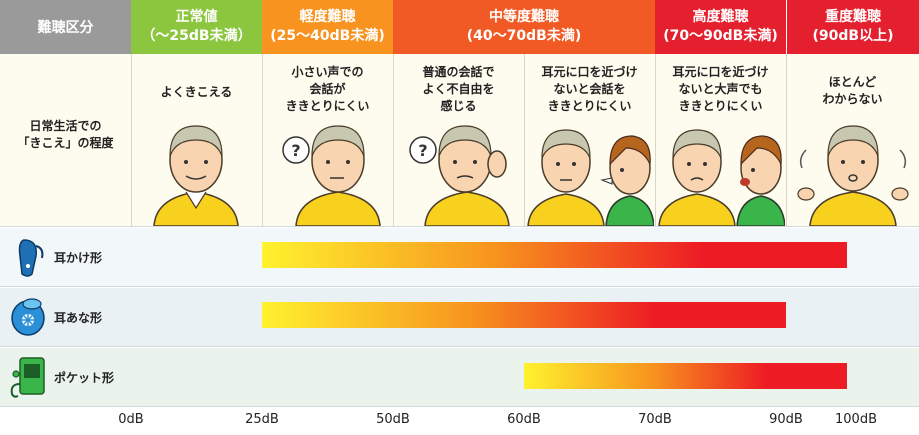  I want to click on axis-tick: 90dB, so click(786, 419).